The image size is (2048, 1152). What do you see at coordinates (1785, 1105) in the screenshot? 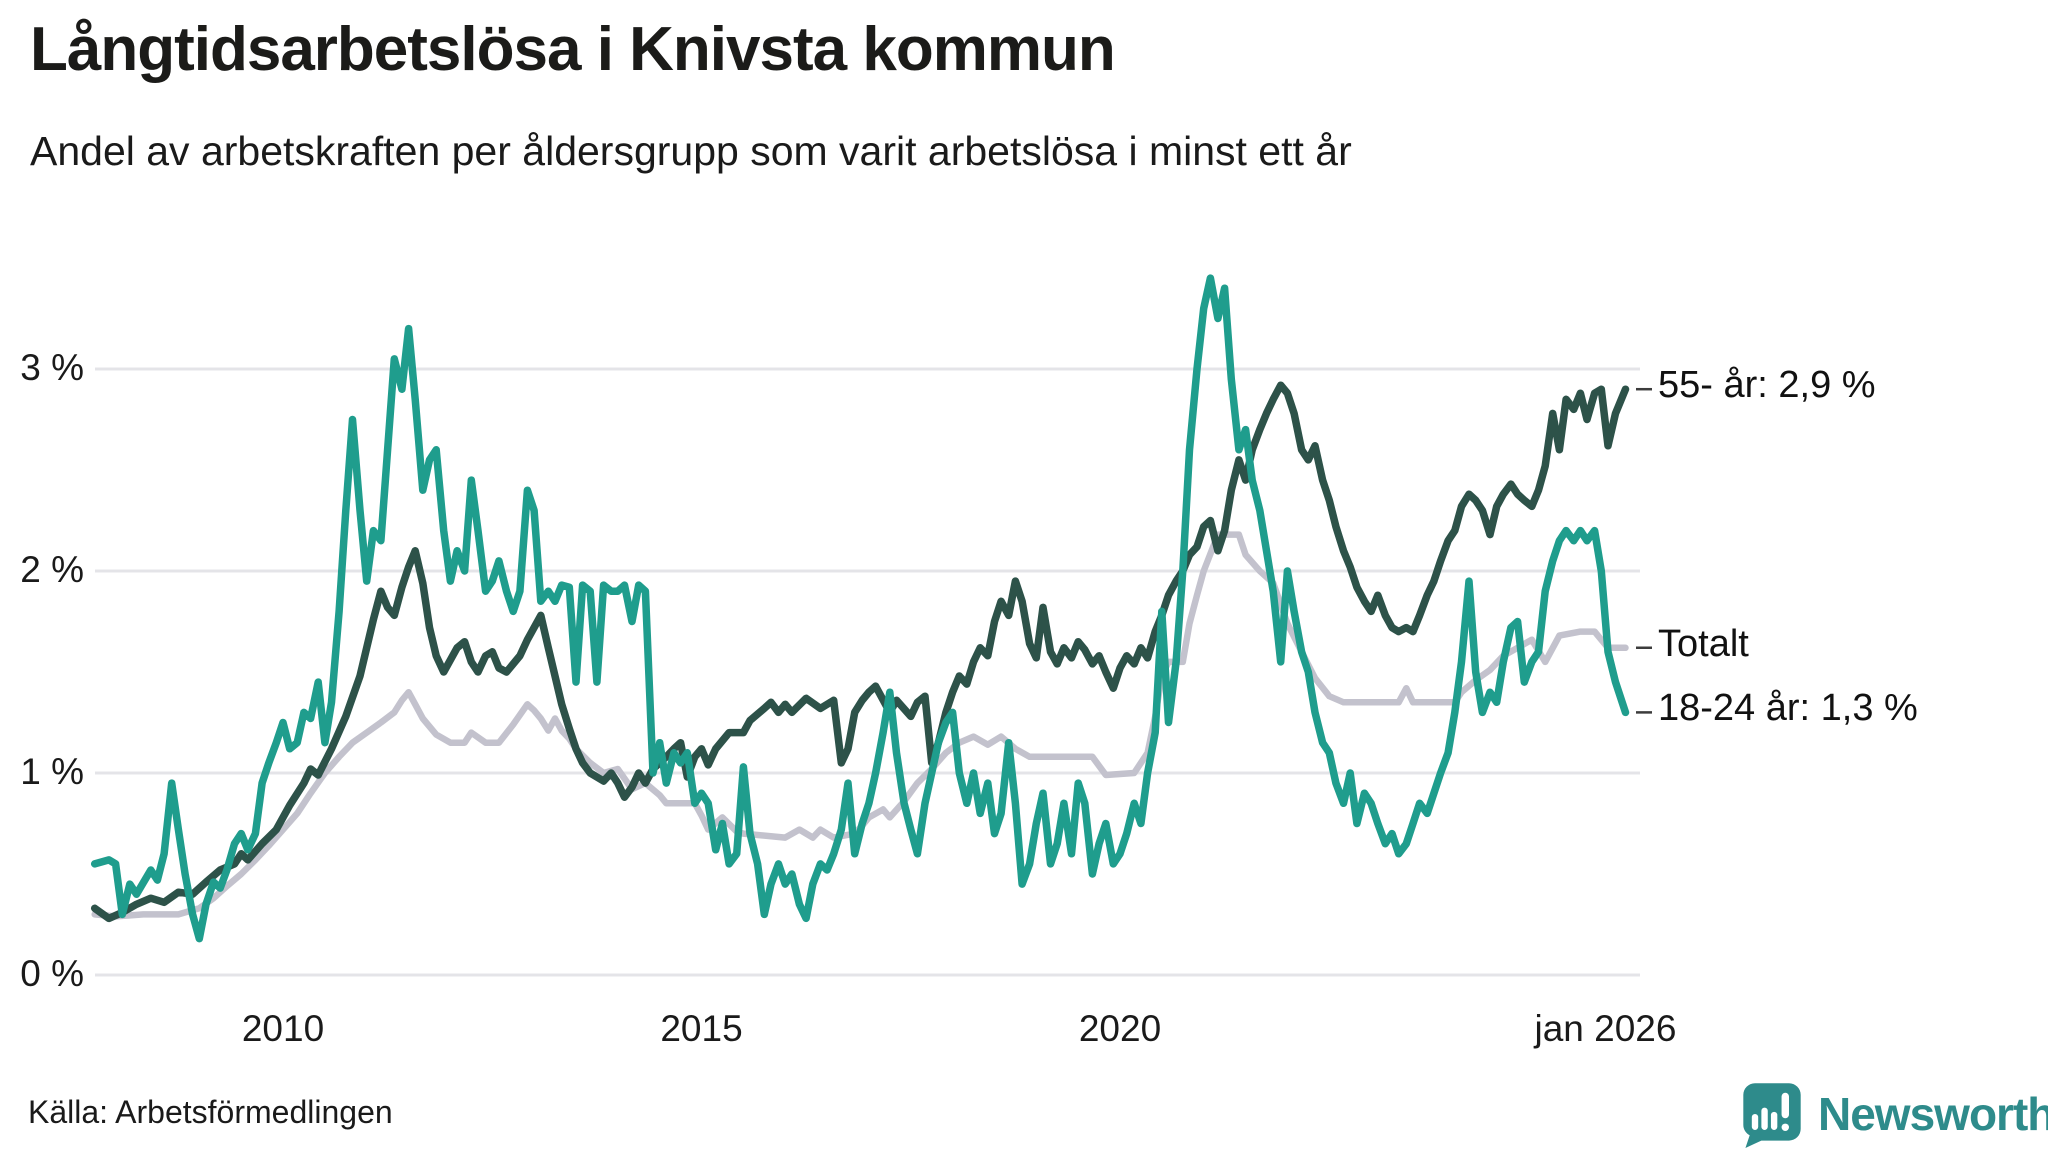
I see `exclamation-stem` at bounding box center [1785, 1105].